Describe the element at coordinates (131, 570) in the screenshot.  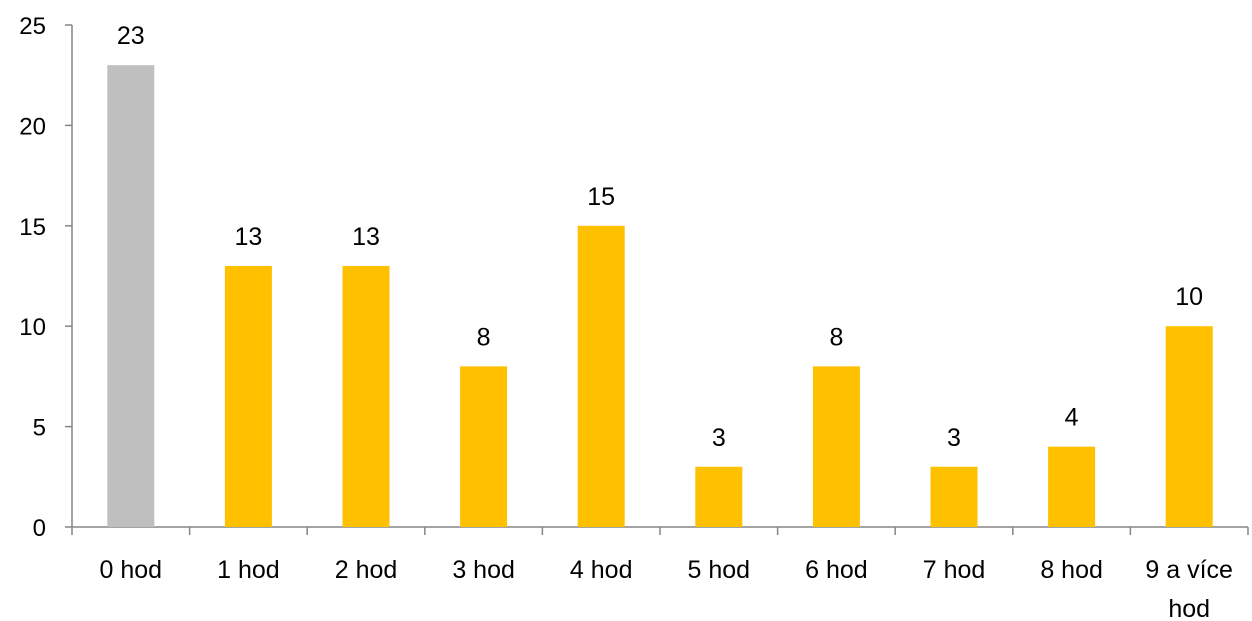
I see `x-tick-label: 0 hod` at that location.